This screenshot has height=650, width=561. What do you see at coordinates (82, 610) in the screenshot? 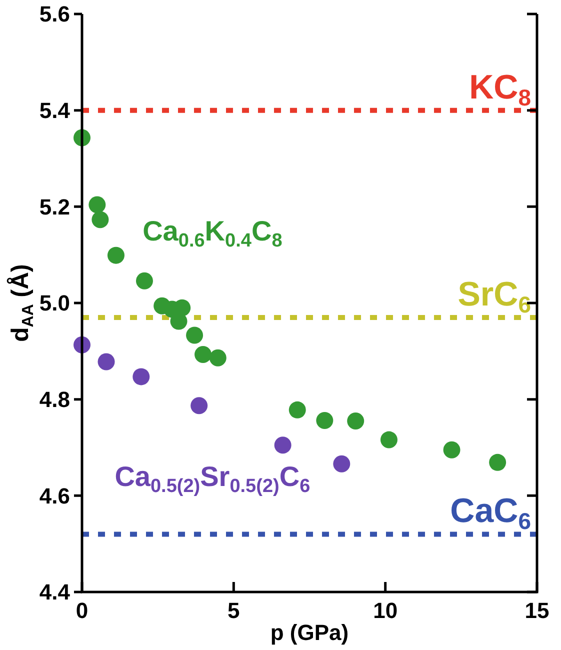
I see `x-tick-label: 0` at bounding box center [82, 610].